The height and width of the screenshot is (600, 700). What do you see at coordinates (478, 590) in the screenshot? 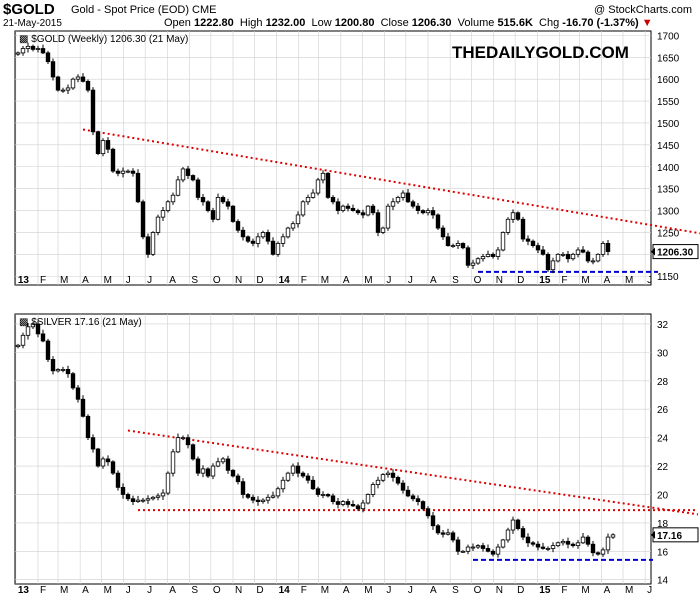
I see `x-tick-label: O` at bounding box center [478, 590].